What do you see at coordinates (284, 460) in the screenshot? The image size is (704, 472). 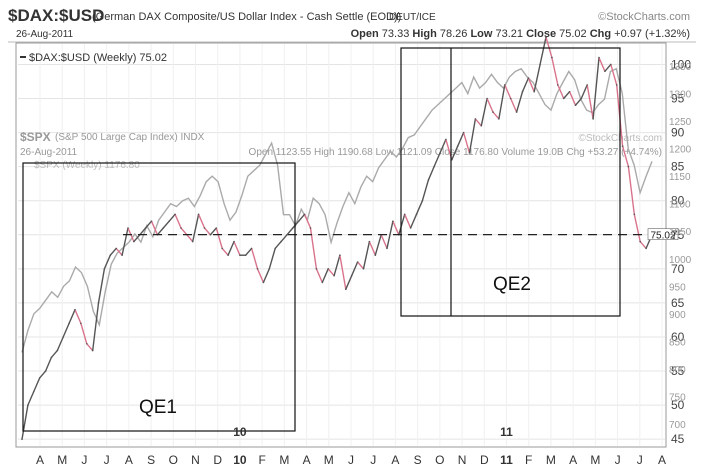 I see `x-tick-label: M` at bounding box center [284, 460].